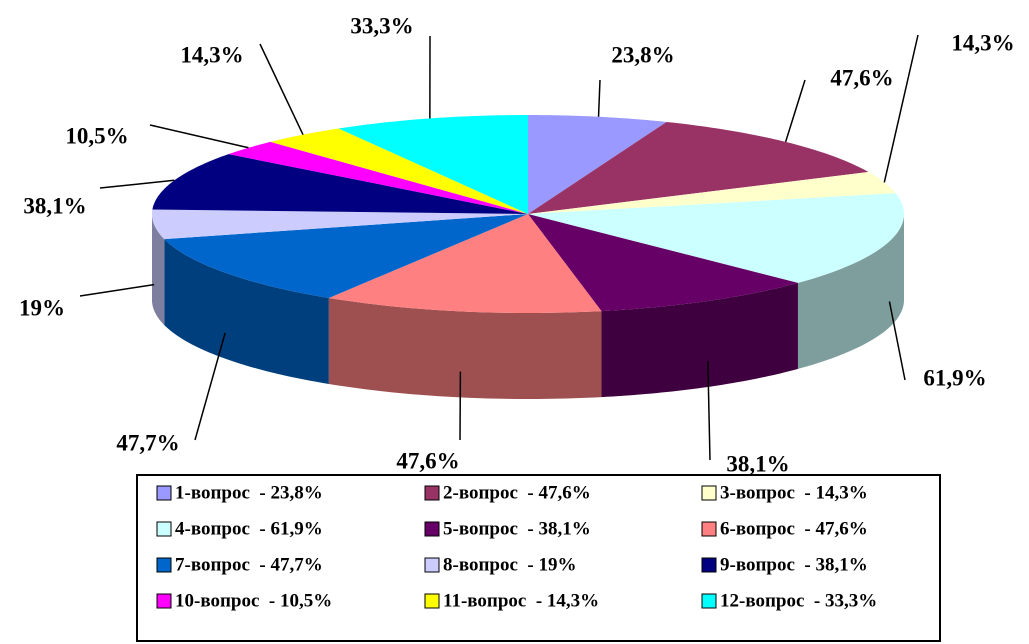  Describe the element at coordinates (794, 564) in the screenshot. I see `legend-label: 9-вопрос - 38,1%` at that location.